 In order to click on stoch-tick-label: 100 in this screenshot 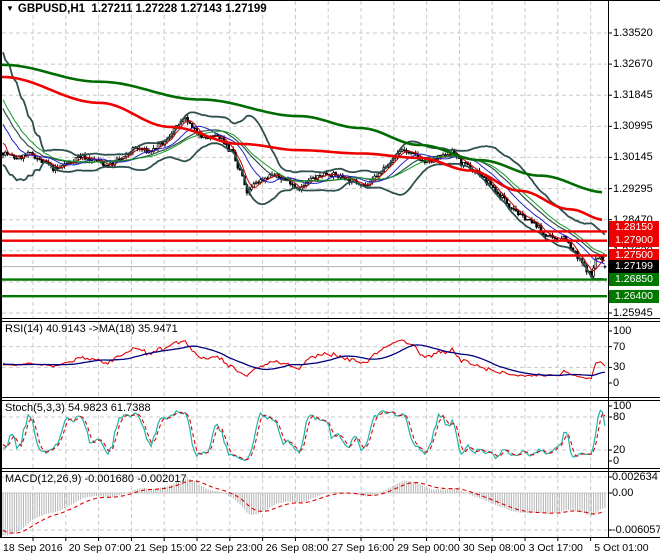, I will do `click(622, 406)`.